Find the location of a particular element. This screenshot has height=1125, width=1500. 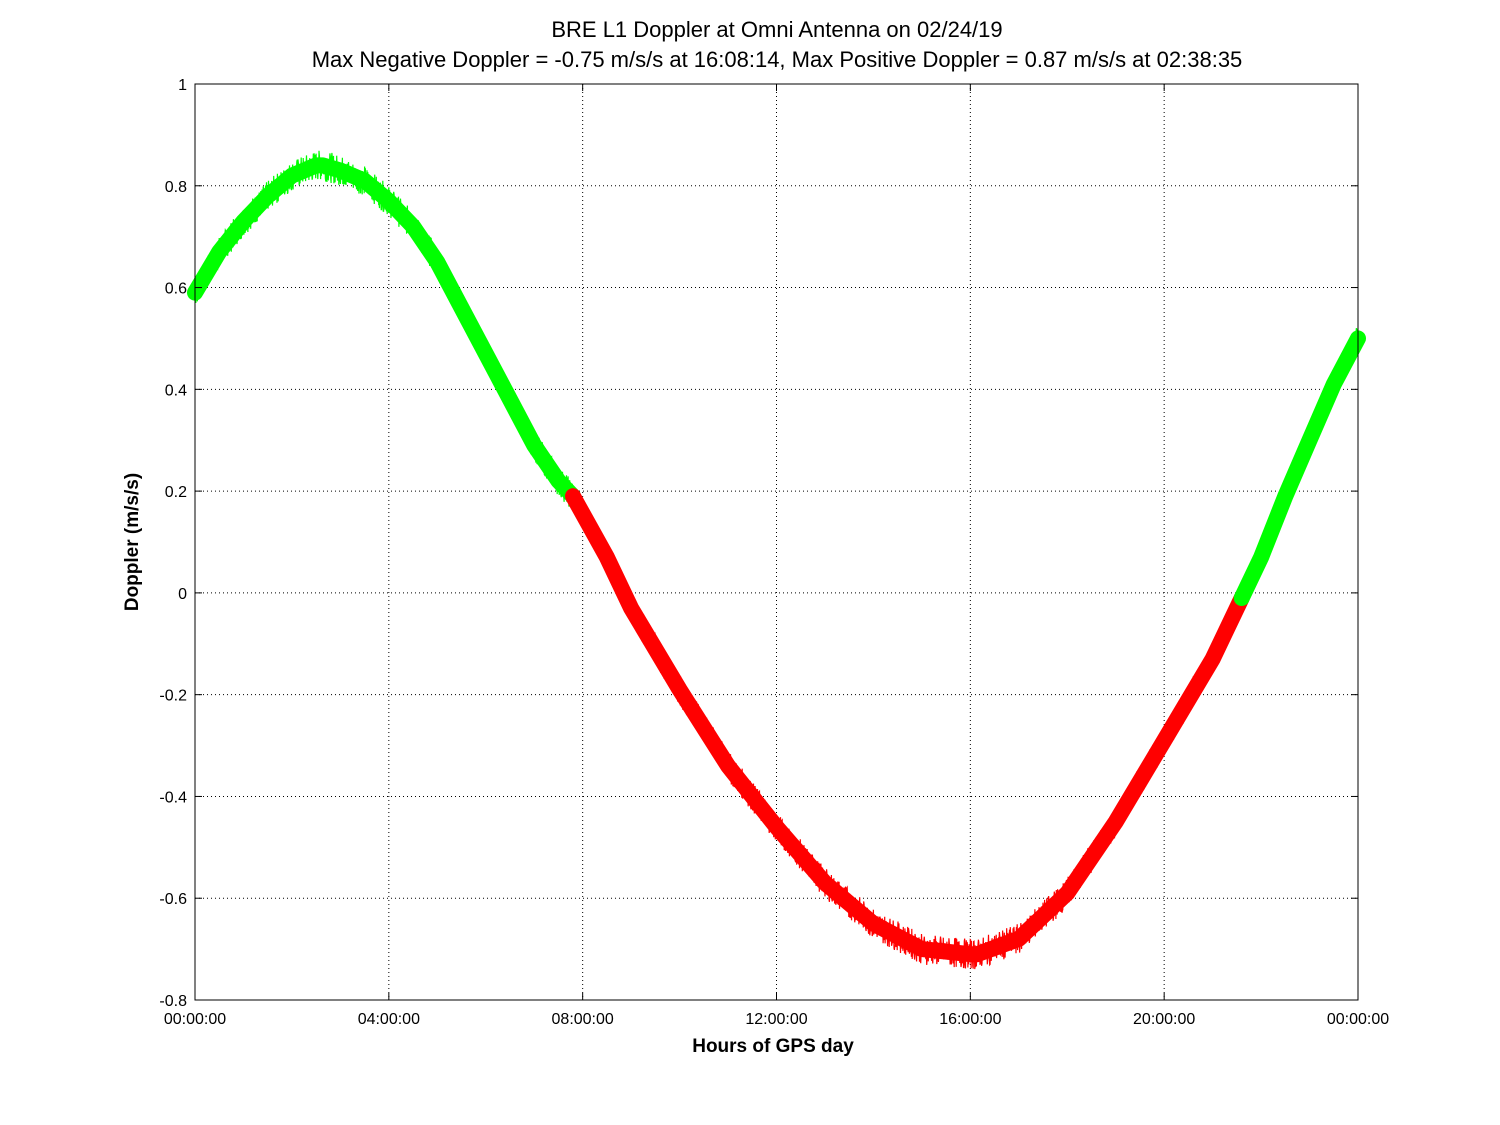

y-tick-label: 0.6 is located at coordinates (176, 289).